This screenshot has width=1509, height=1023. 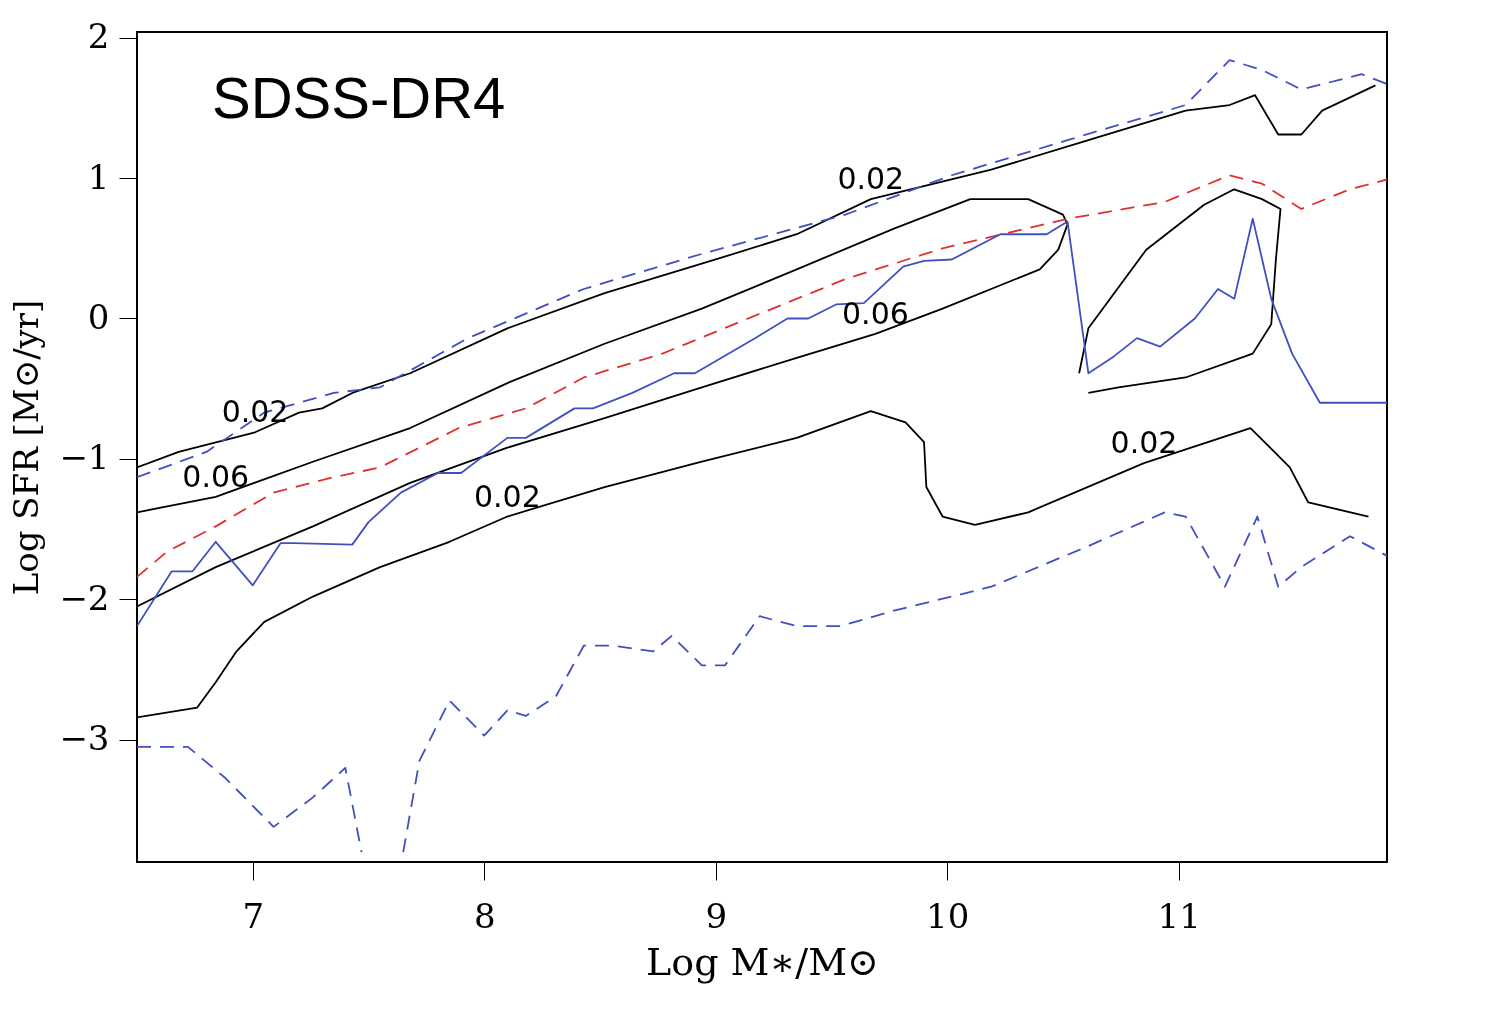 What do you see at coordinates (98, 176) in the screenshot?
I see `y-tick-label: 1` at bounding box center [98, 176].